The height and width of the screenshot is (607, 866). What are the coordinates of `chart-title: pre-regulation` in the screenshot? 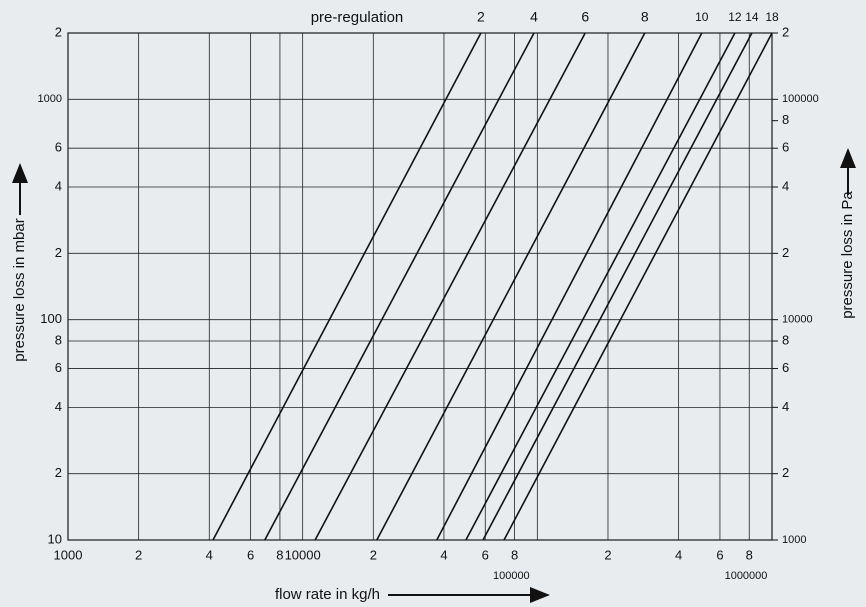 It's located at (357, 17).